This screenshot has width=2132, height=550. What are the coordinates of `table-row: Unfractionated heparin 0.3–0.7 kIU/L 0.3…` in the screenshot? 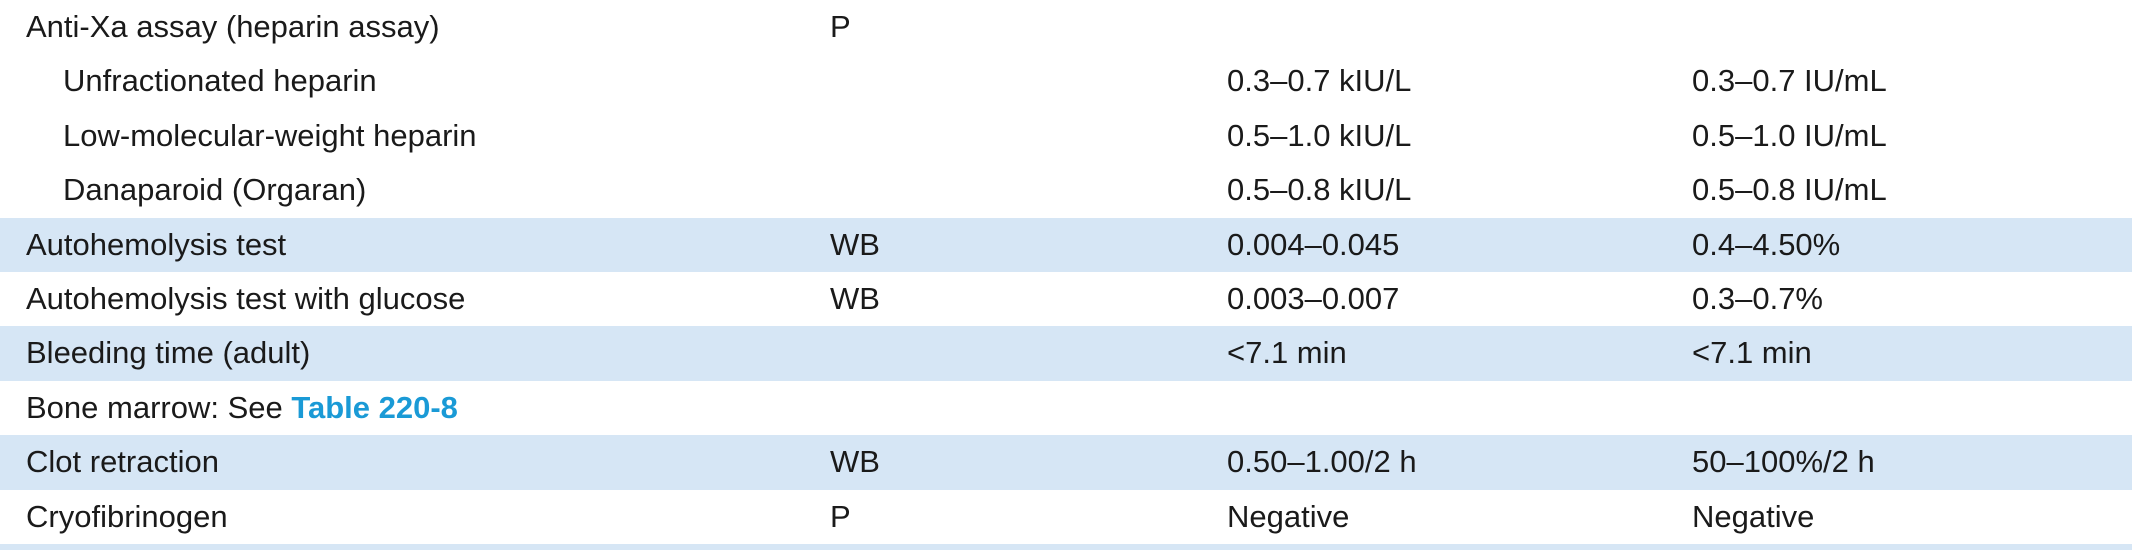 It's located at (1066, 81).